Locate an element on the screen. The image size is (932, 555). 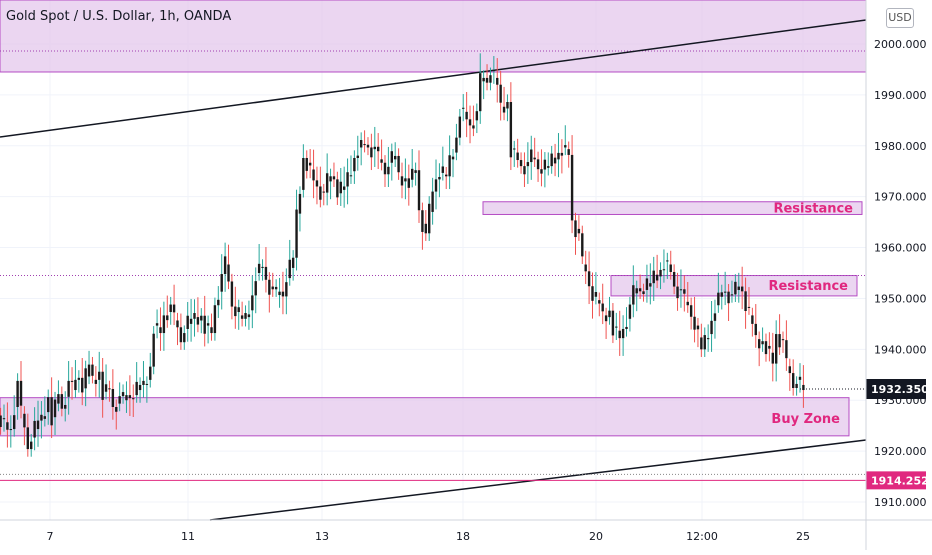
level-badge-text: 1914.252 is located at coordinates (900, 480).